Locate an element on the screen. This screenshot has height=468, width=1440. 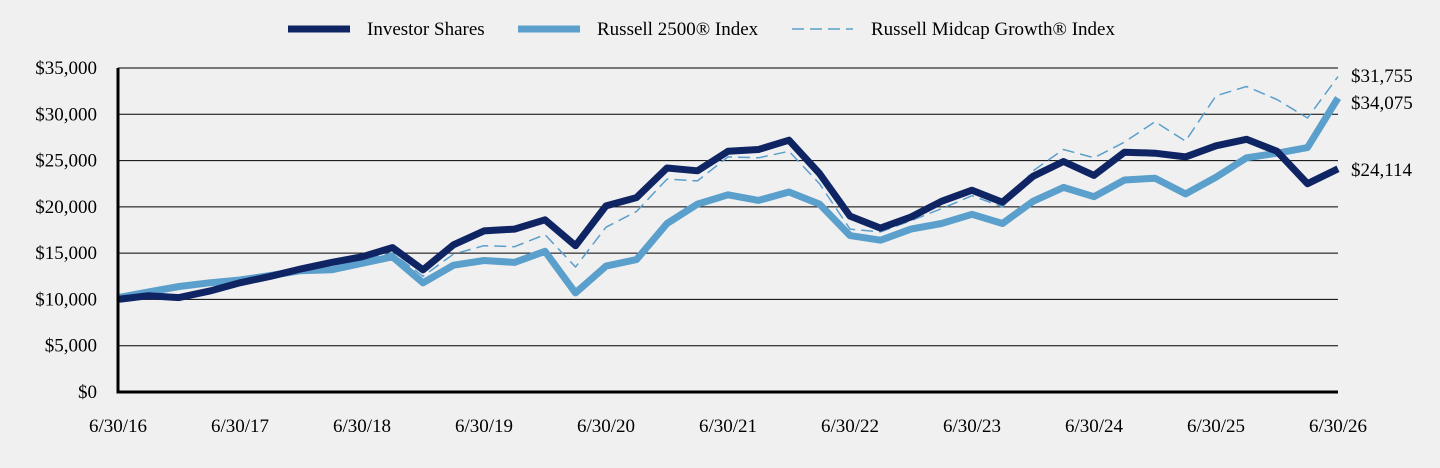
y-tick-label: $0 is located at coordinates (87, 392).